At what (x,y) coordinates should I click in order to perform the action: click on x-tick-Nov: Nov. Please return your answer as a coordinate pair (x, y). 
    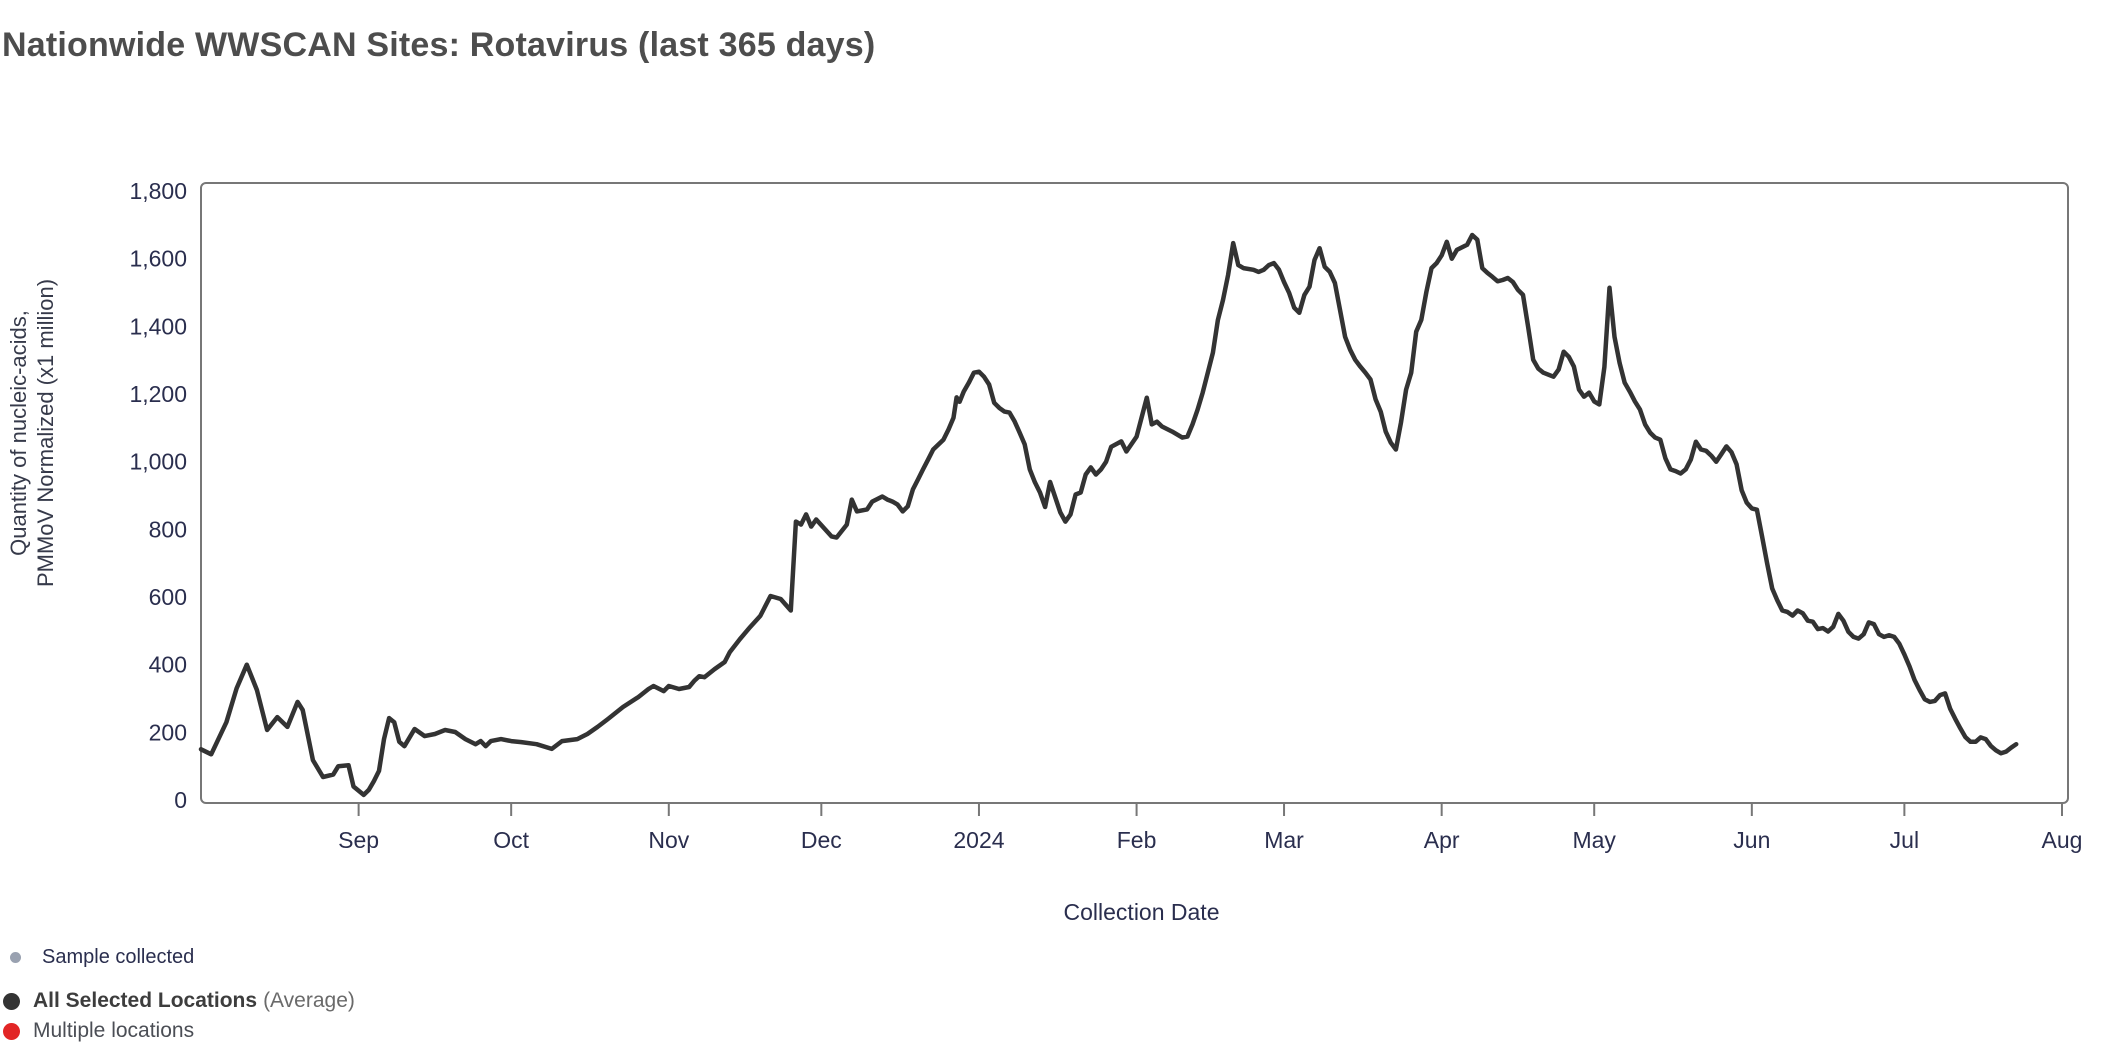
    Looking at the image, I should click on (668, 840).